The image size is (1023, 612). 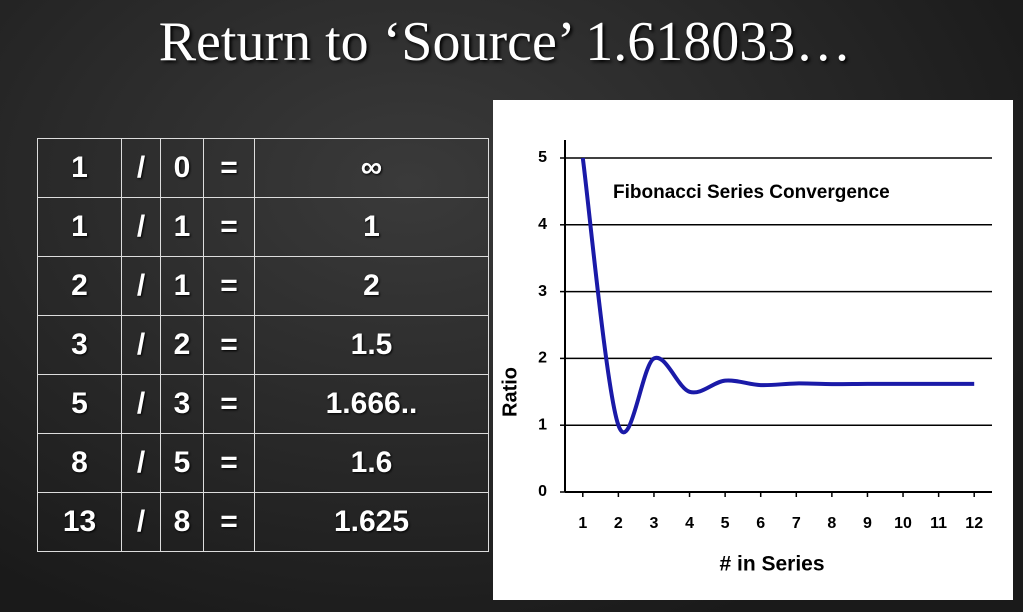 I want to click on y-tick-label: 3, so click(x=542, y=291).